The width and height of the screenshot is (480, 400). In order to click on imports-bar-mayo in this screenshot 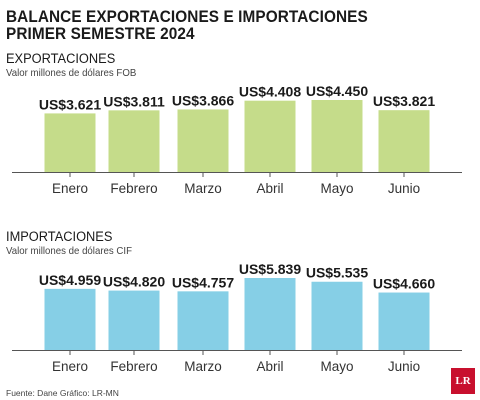, I will do `click(337, 315)`.